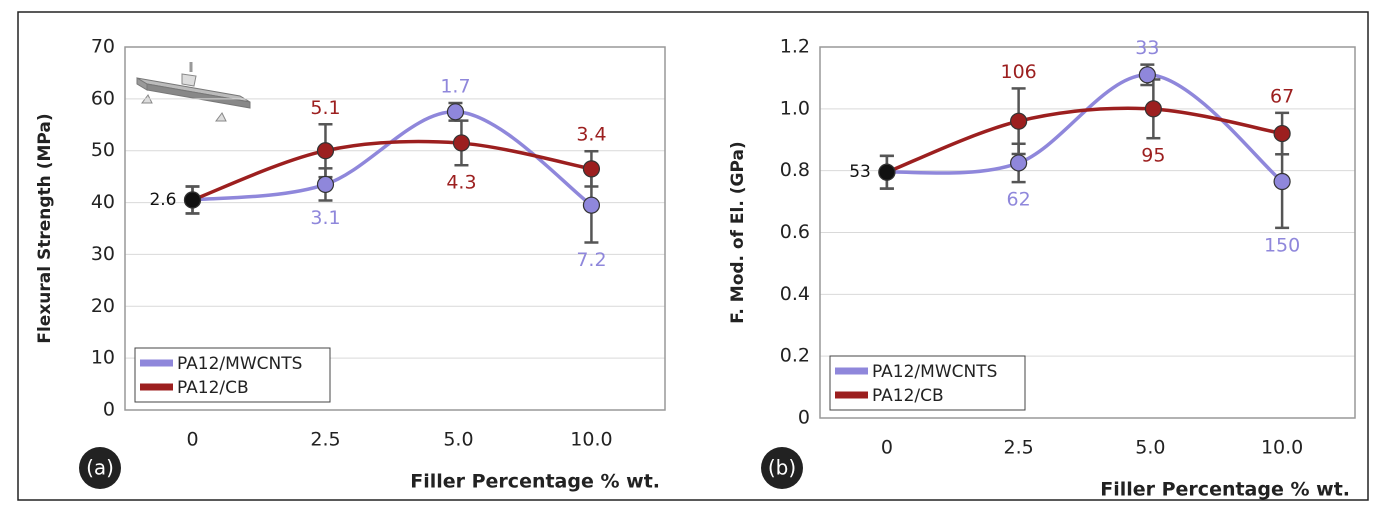 The image size is (1385, 505). I want to click on error-label: 67, so click(1282, 96).